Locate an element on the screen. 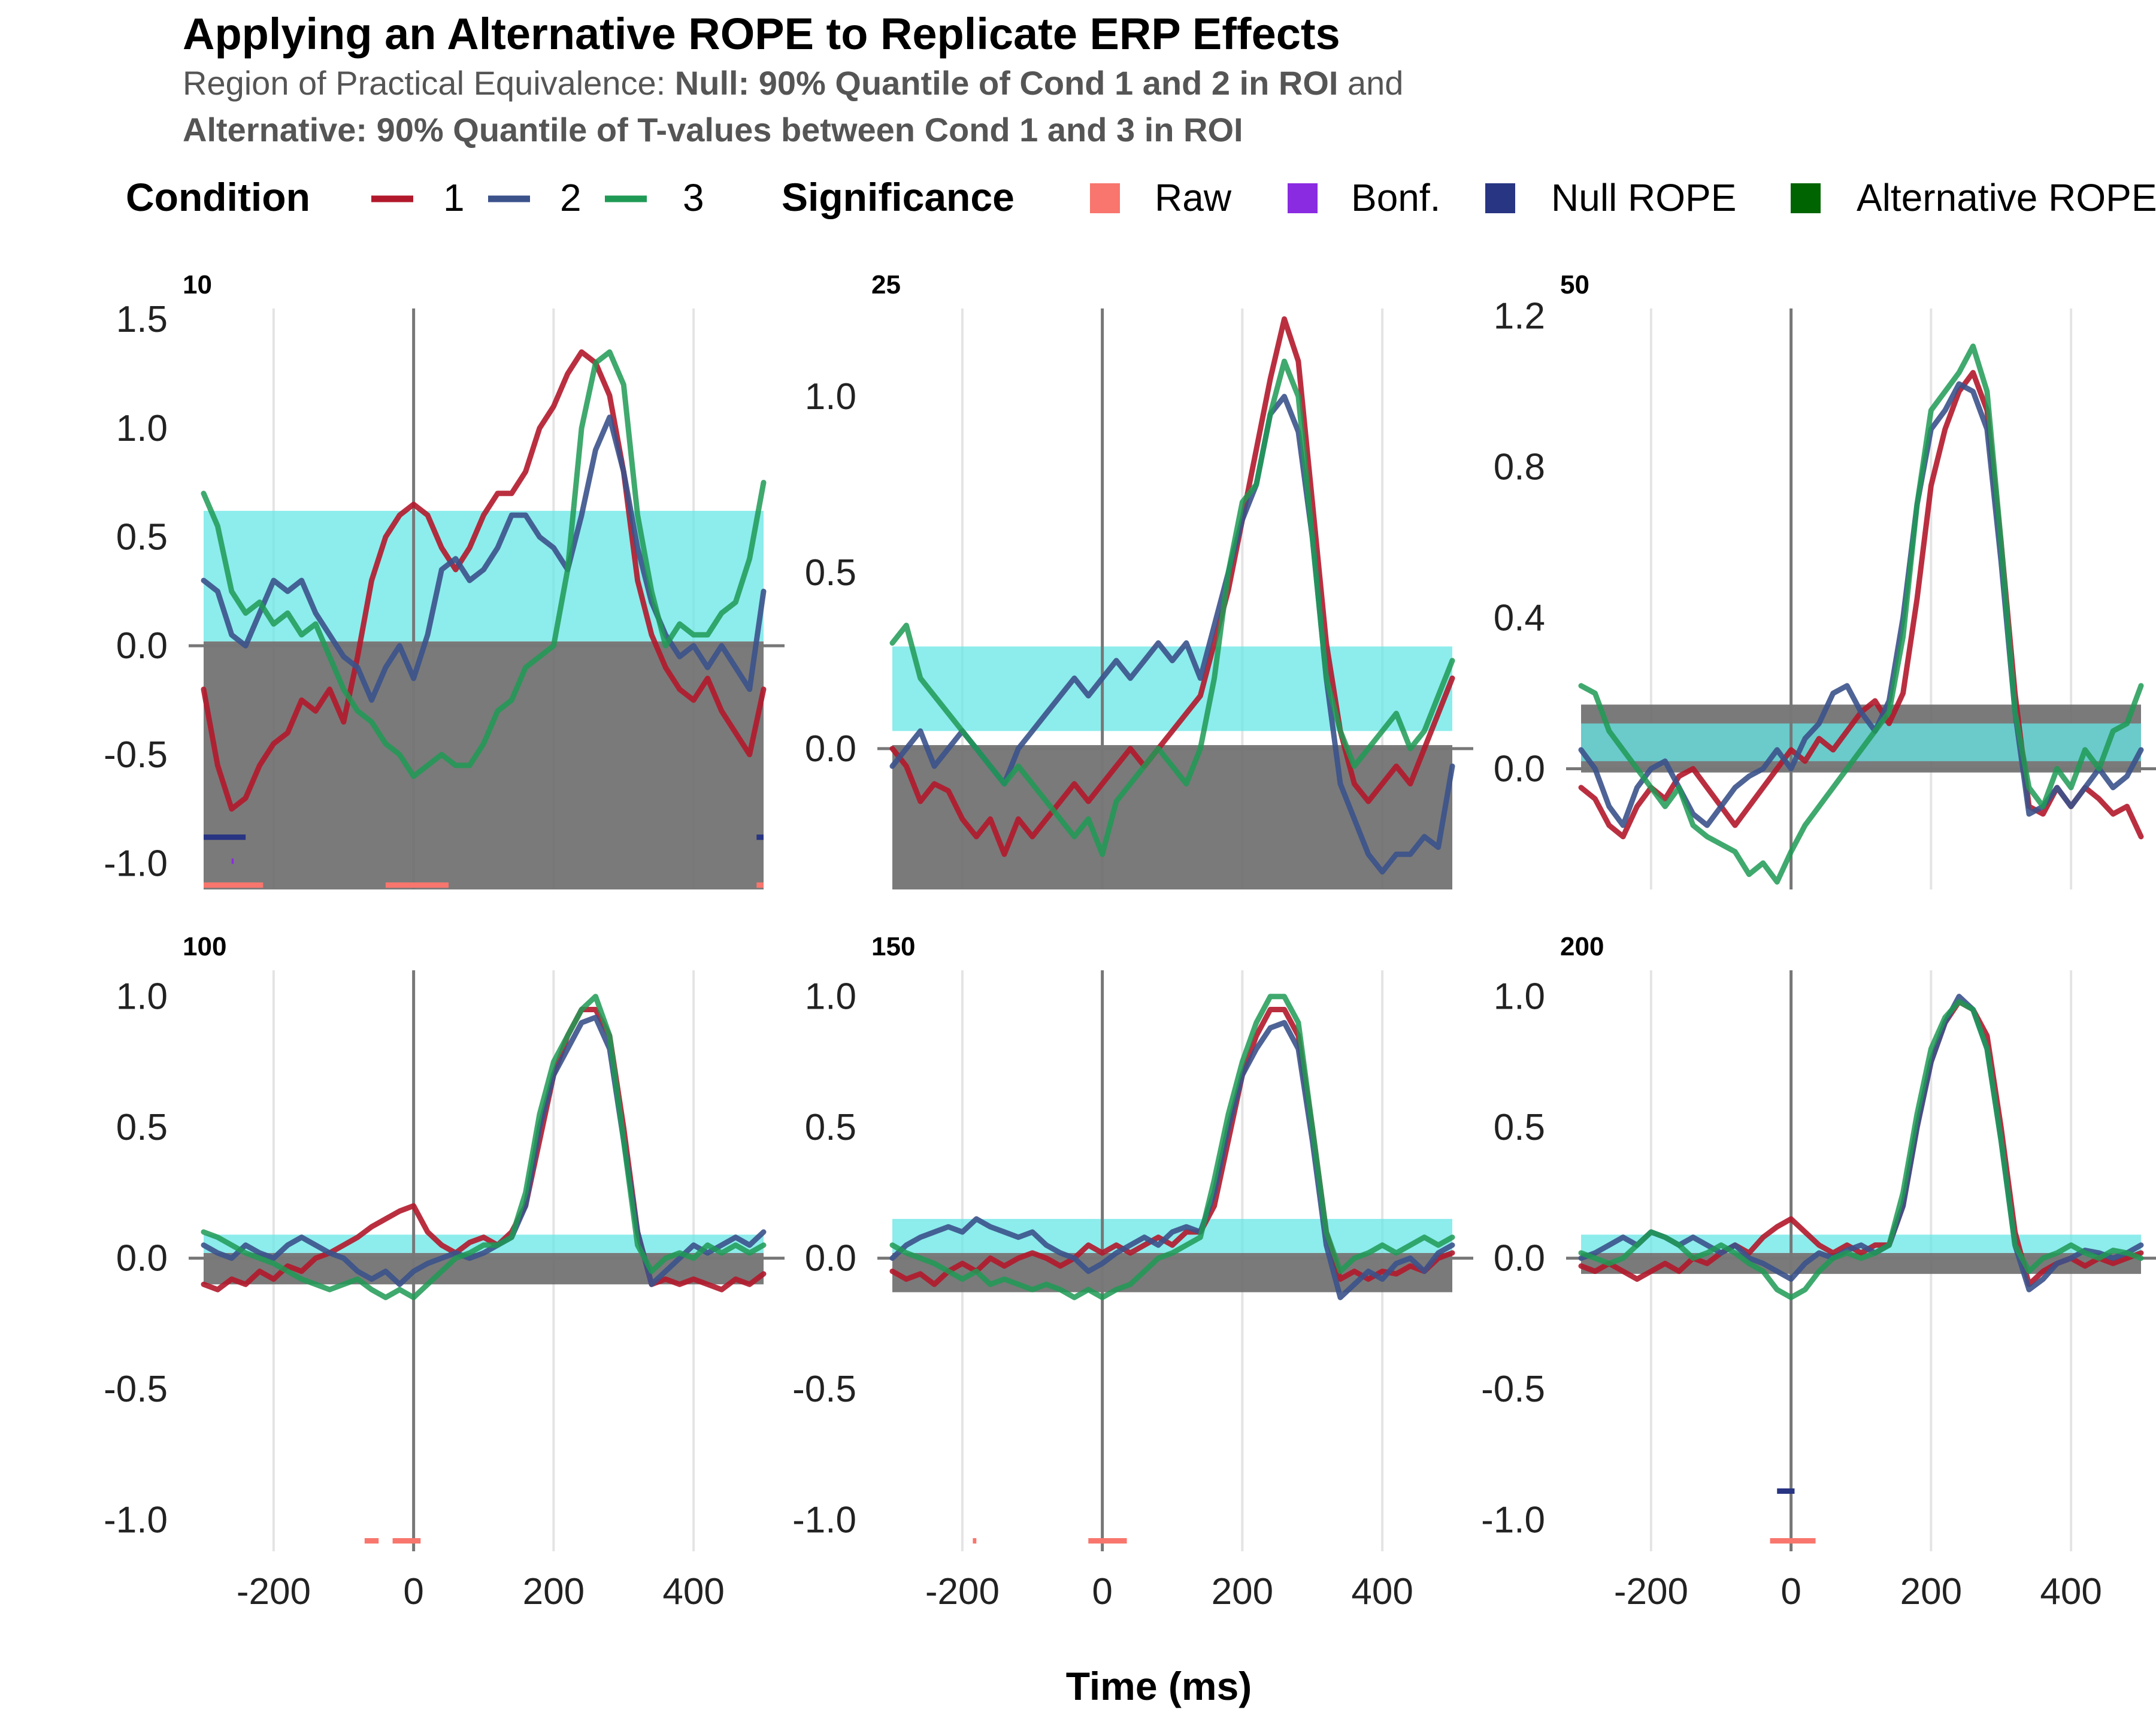  null-rope-band is located at coordinates (484, 765).